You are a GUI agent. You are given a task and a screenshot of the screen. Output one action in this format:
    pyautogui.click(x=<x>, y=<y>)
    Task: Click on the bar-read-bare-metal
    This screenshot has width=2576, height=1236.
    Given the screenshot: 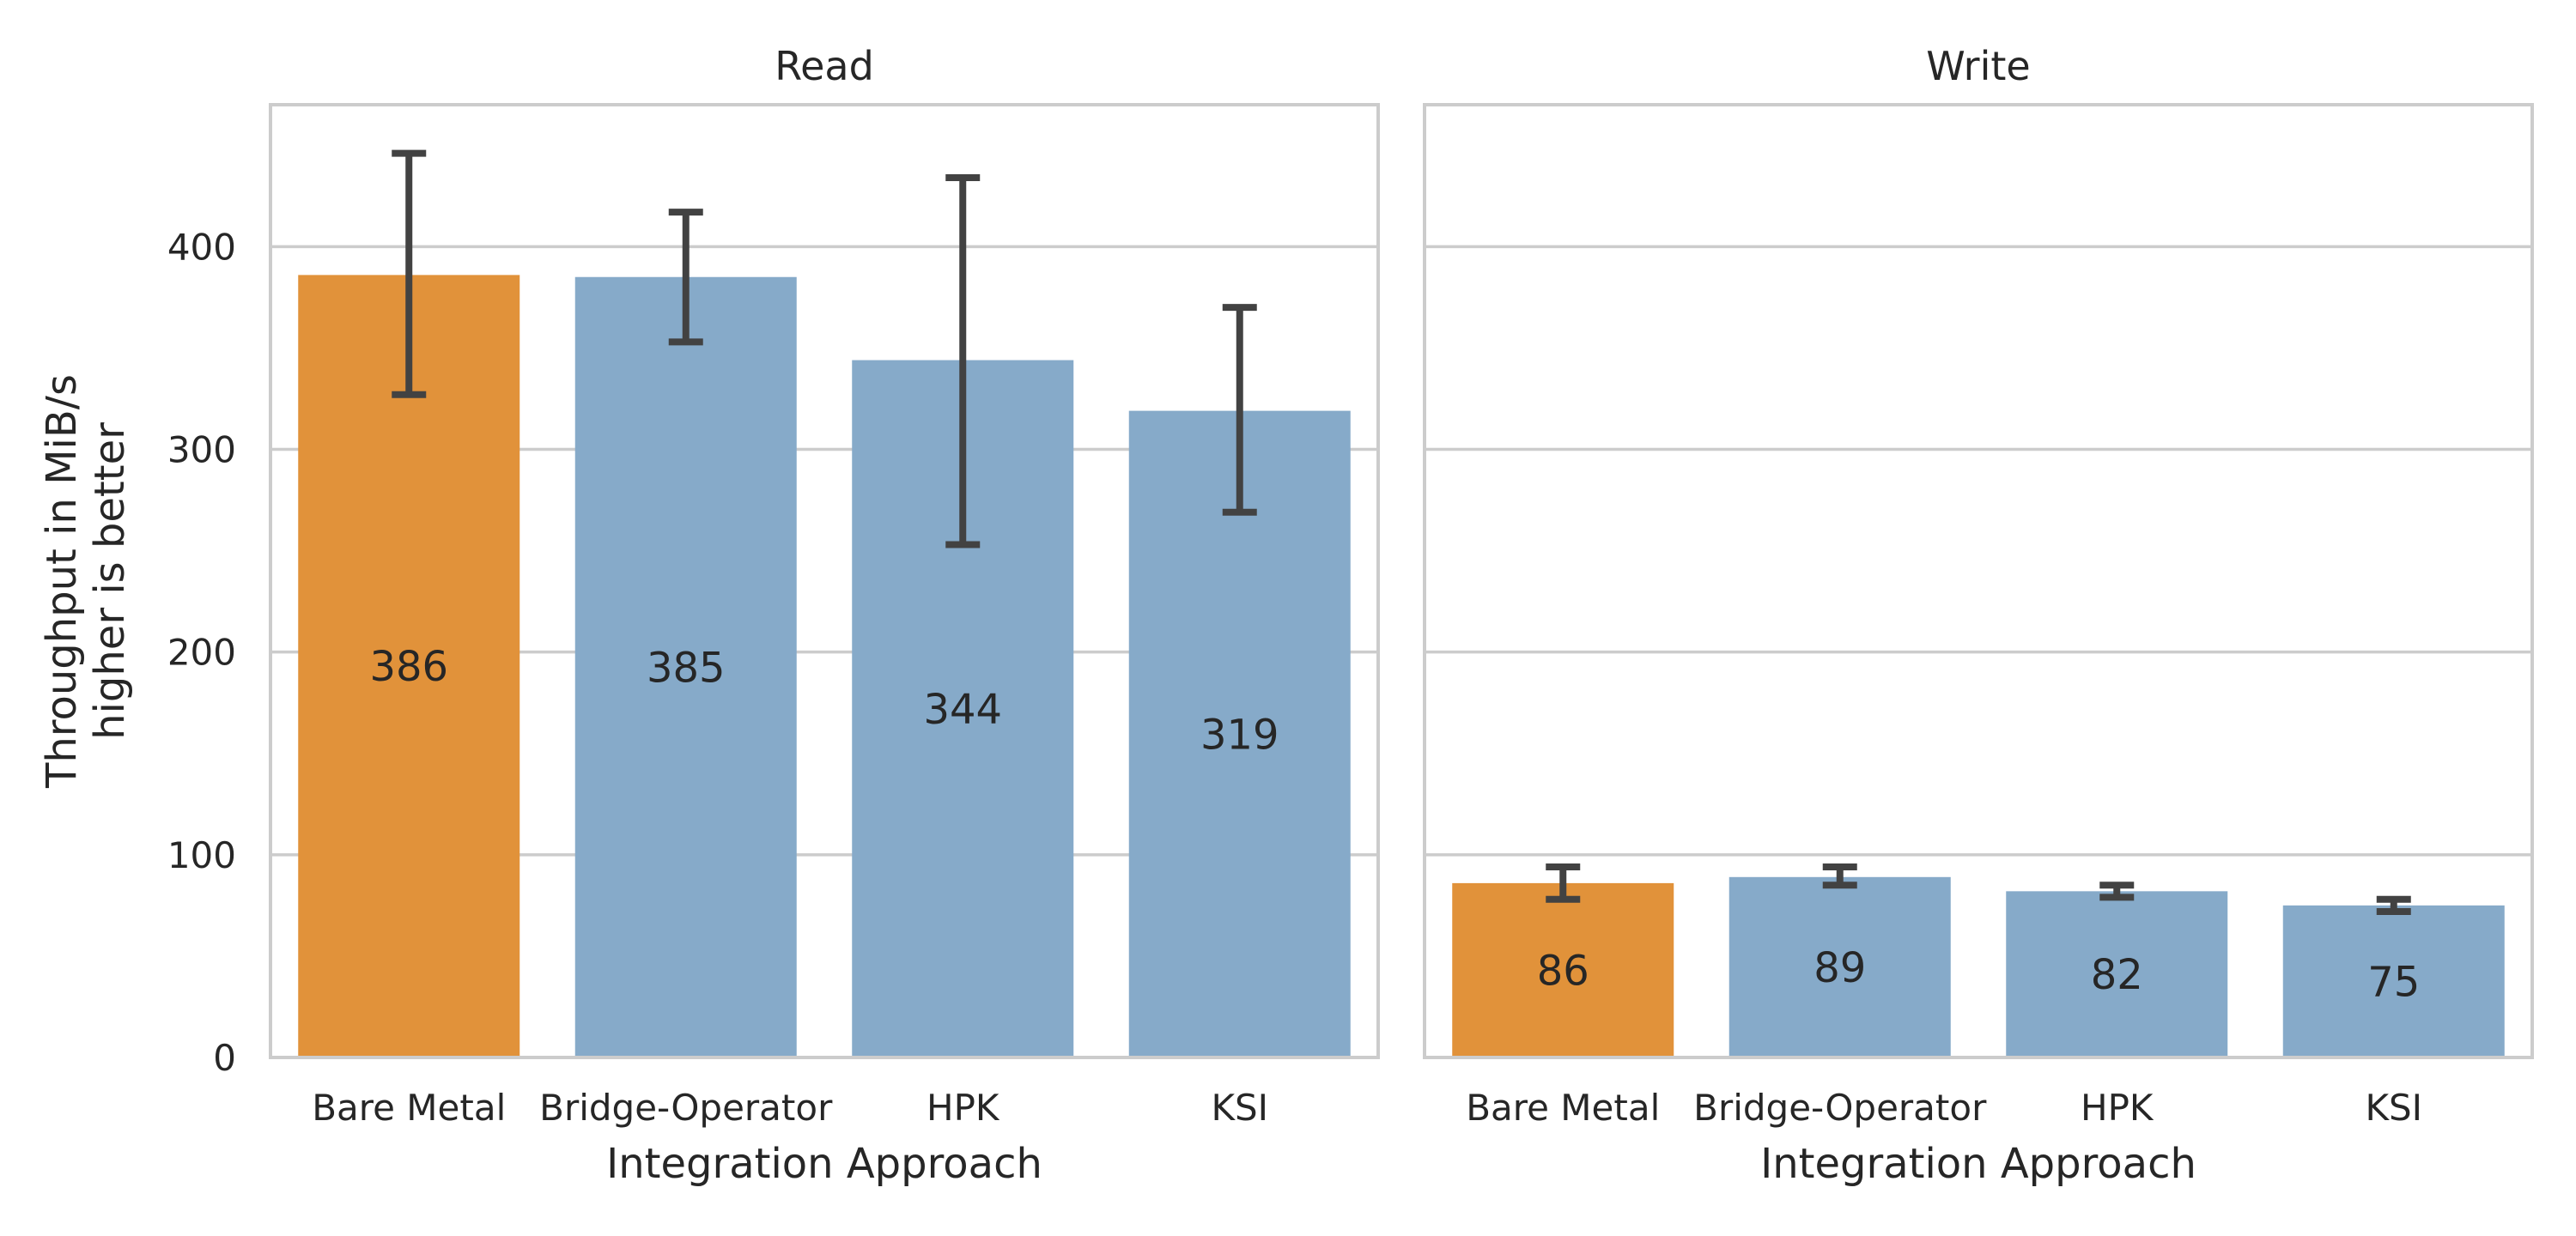 What is the action you would take?
    pyautogui.click(x=409, y=666)
    